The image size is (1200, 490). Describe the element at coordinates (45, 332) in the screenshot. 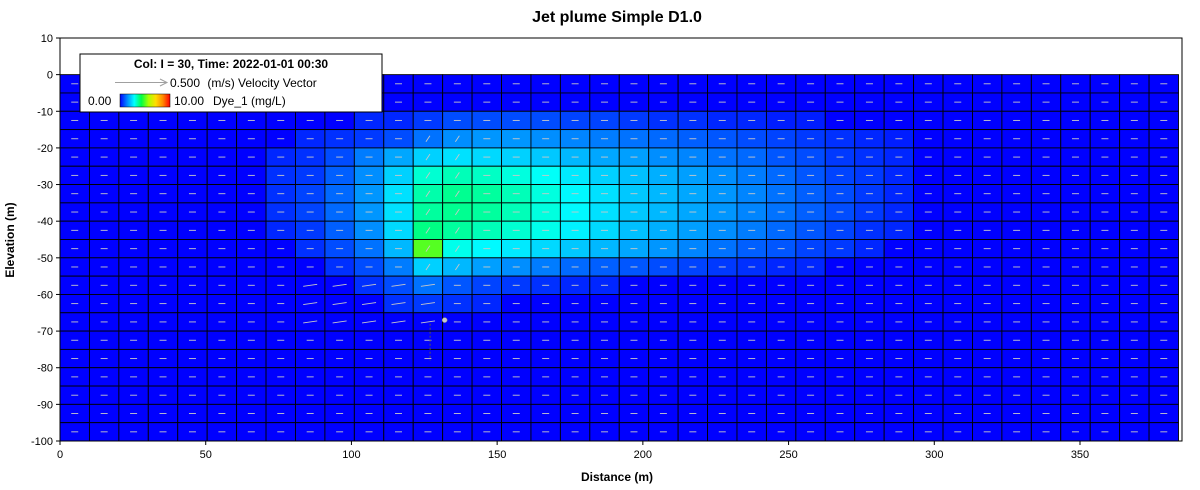

I see `y-tick-label: -70` at that location.